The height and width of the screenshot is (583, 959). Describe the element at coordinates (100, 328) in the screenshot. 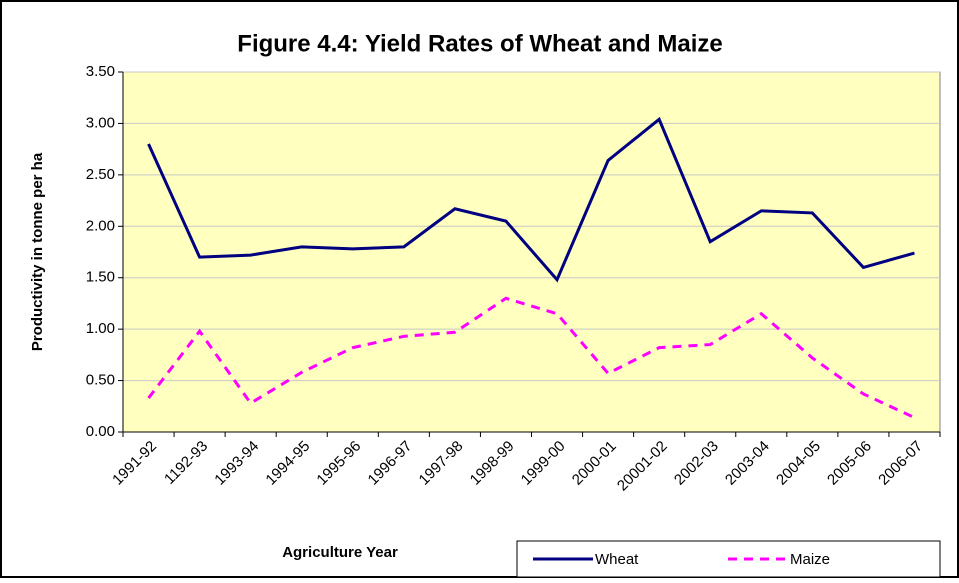

I see `y-tick-label: 1.00` at that location.